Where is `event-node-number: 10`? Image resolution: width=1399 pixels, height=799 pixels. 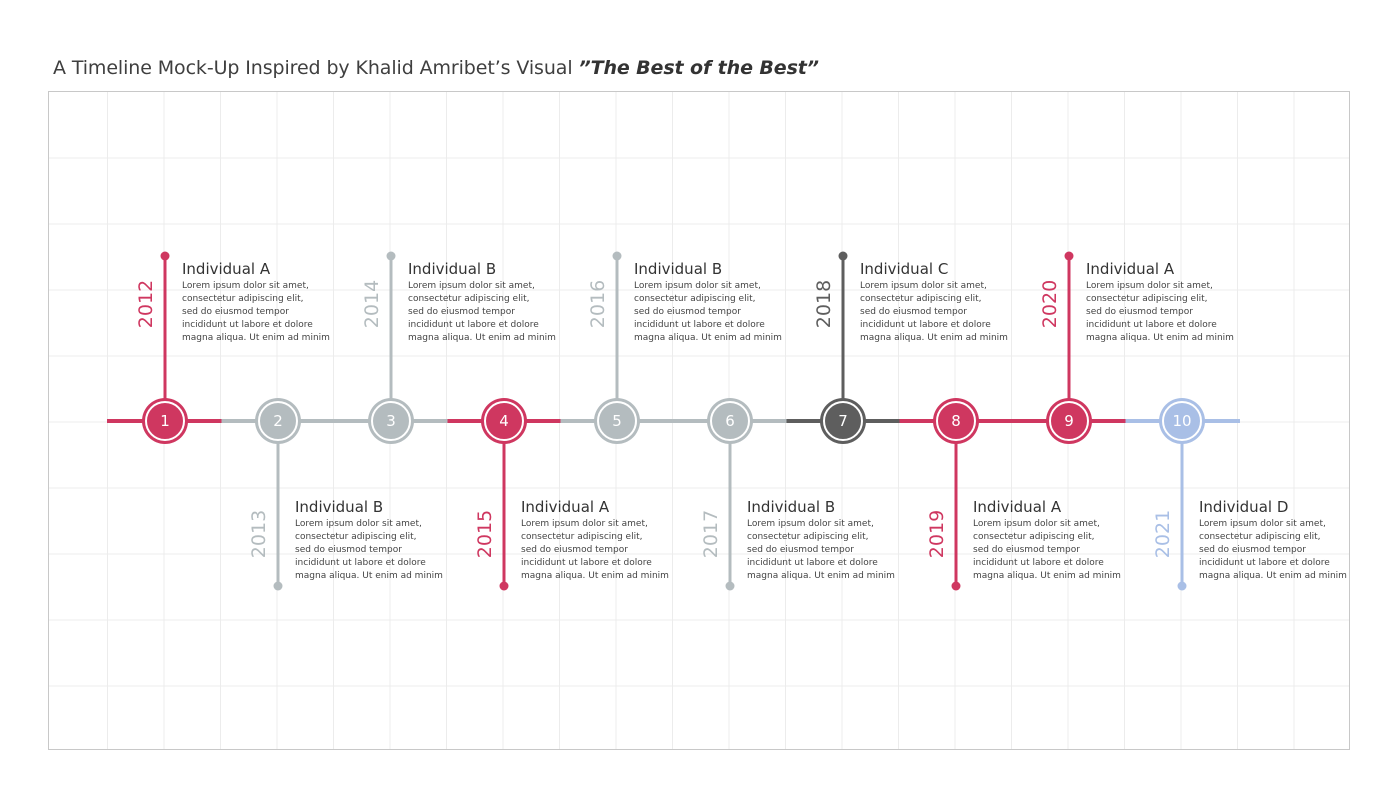
event-node-number: 10 is located at coordinates (1182, 421).